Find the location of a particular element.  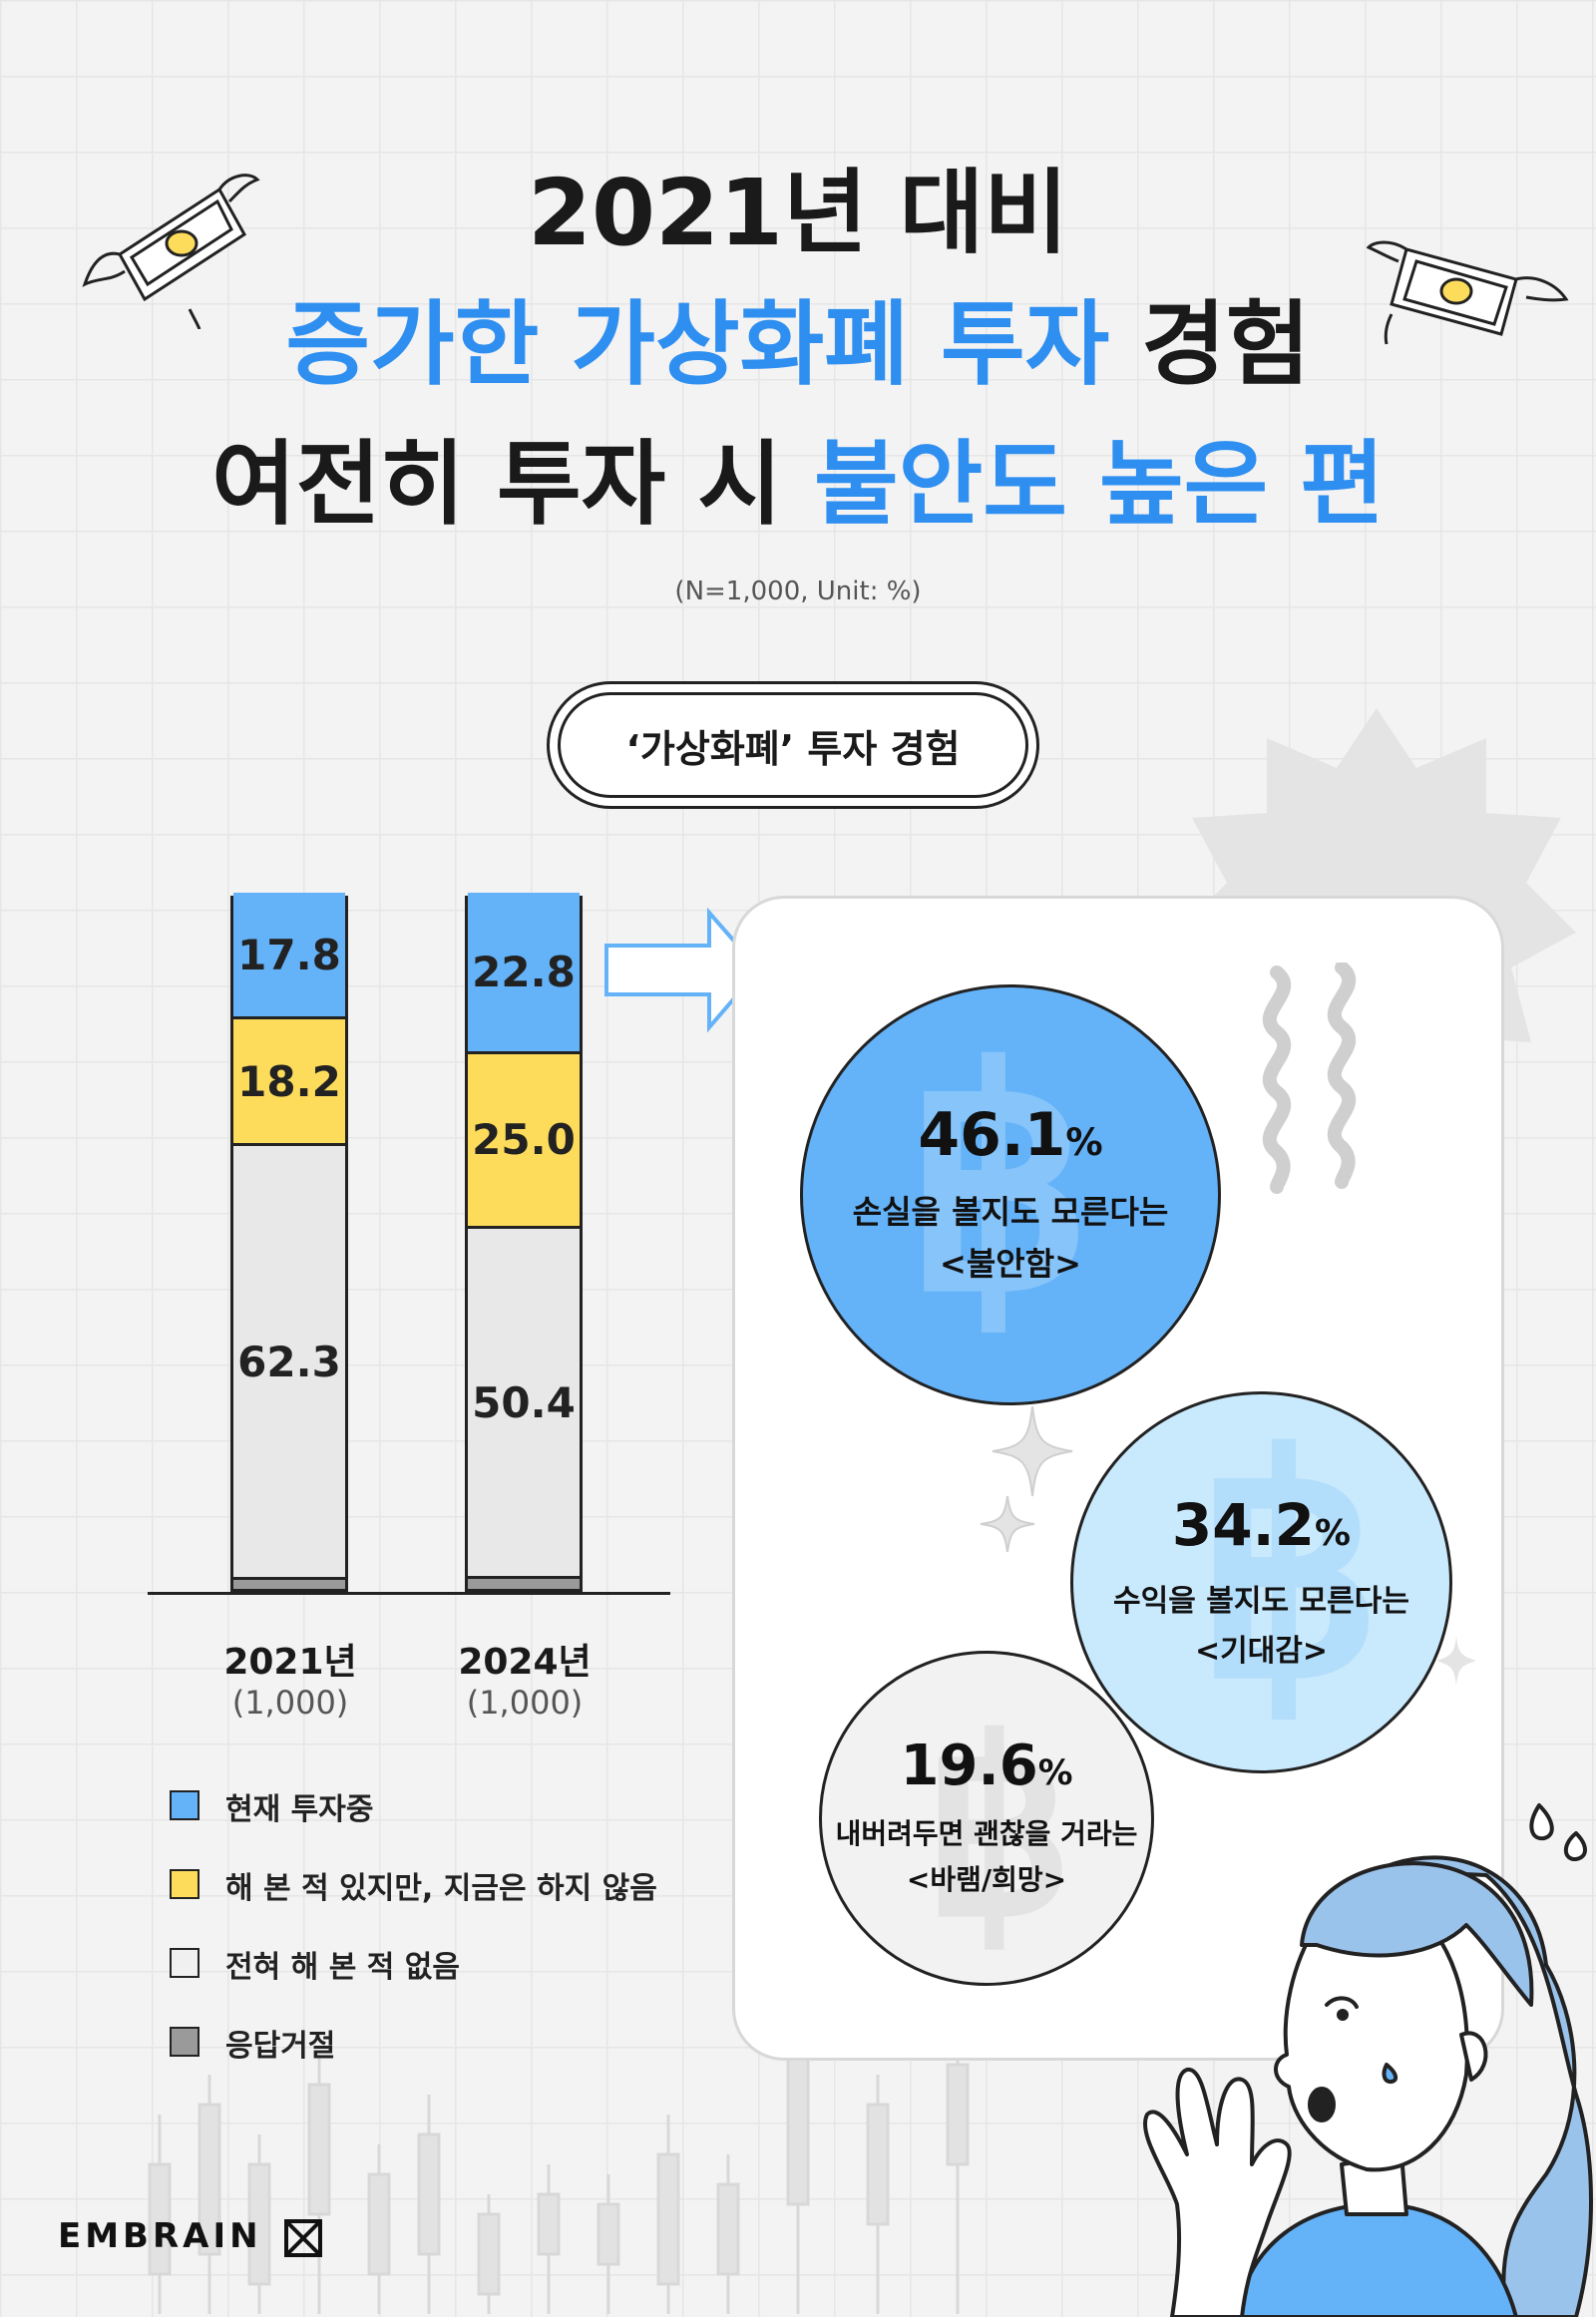

bar-segment: 62.3 is located at coordinates (289, 1360).